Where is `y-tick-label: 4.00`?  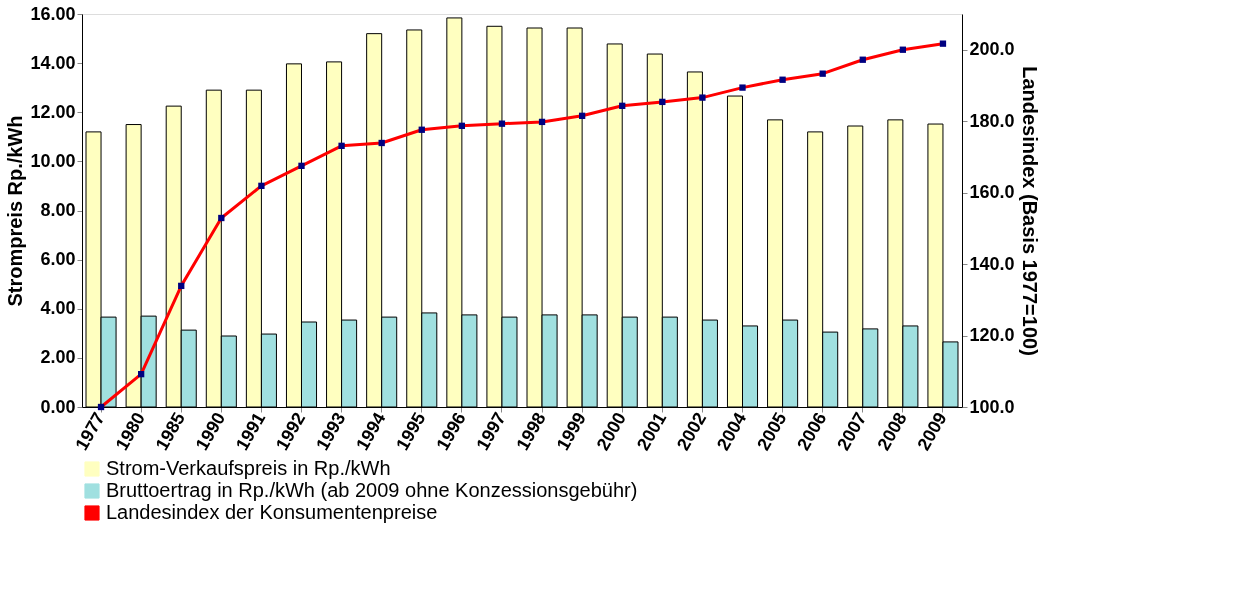
y-tick-label: 4.00 is located at coordinates (58, 308).